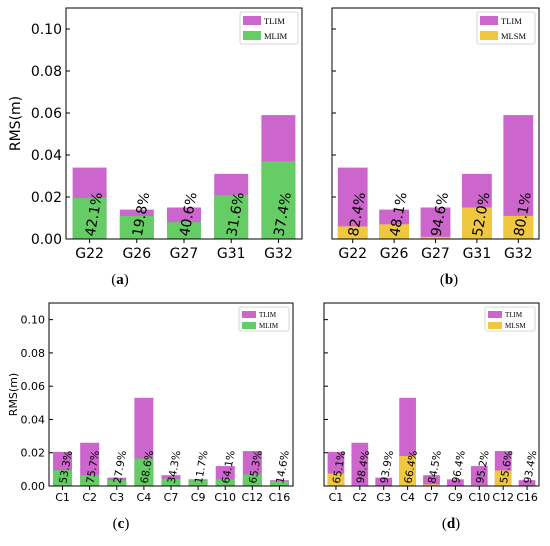 This screenshot has height=546, width=550. What do you see at coordinates (481, 214) in the screenshot?
I see `percent-label-g31: 52.0%` at bounding box center [481, 214].